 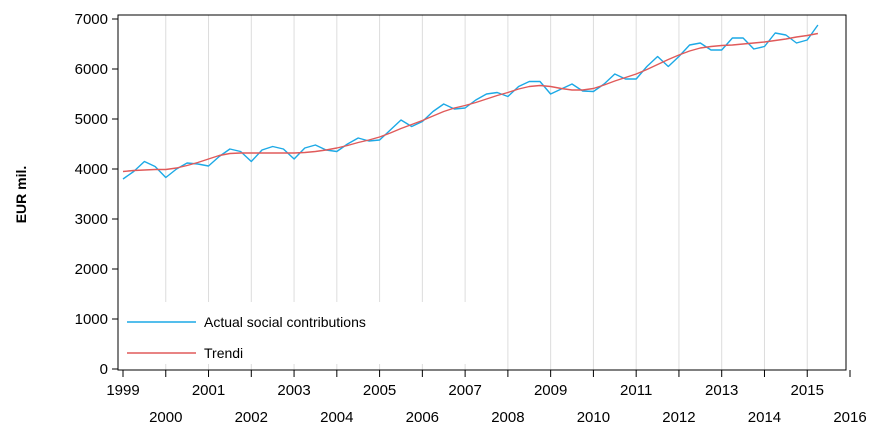 What do you see at coordinates (293, 390) in the screenshot?
I see `x-tick-label: 2003` at bounding box center [293, 390].